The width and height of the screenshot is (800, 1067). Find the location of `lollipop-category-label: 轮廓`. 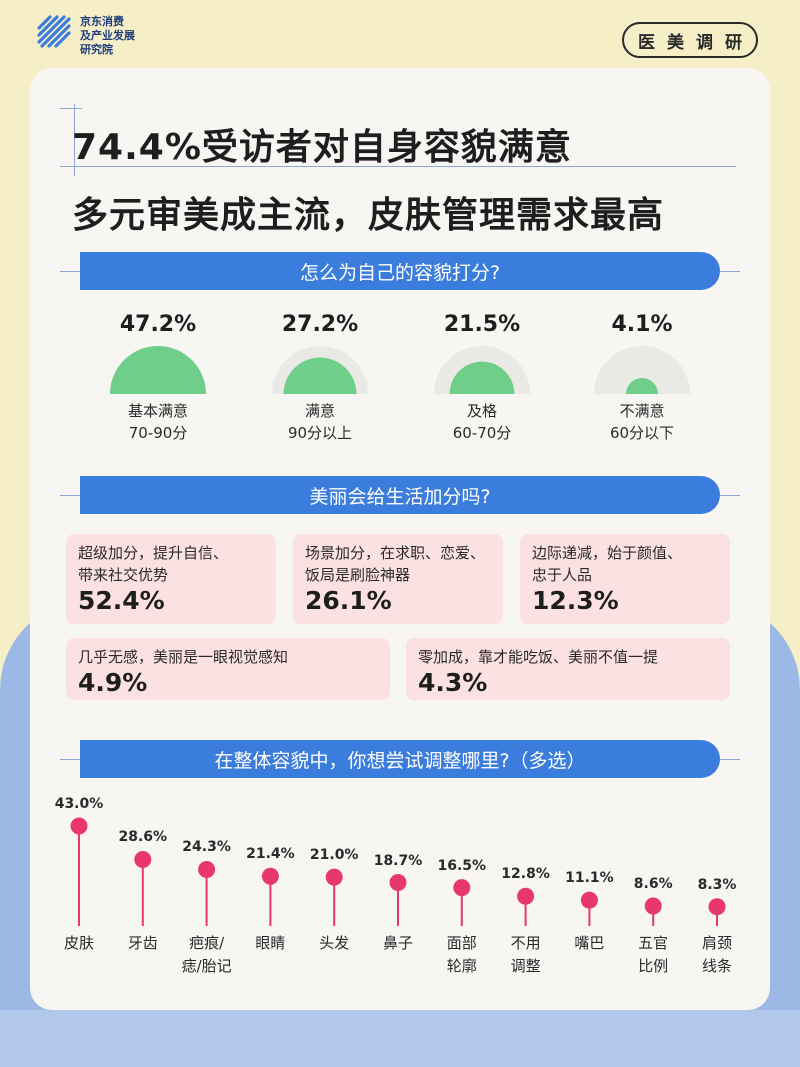

lollipop-category-label: 轮廓 is located at coordinates (461, 966).